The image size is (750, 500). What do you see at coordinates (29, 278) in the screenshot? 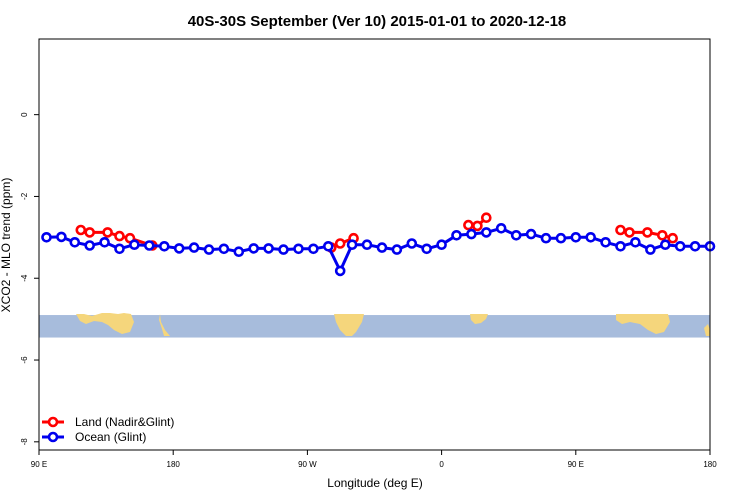
I see `y-axis: 0 -2 -4 -6 -8` at bounding box center [29, 278].